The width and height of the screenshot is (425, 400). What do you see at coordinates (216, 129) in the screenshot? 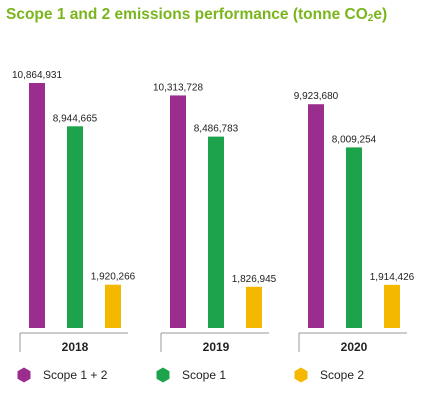
I see `value-label-scope1-2019: 8,486,783` at bounding box center [216, 129].